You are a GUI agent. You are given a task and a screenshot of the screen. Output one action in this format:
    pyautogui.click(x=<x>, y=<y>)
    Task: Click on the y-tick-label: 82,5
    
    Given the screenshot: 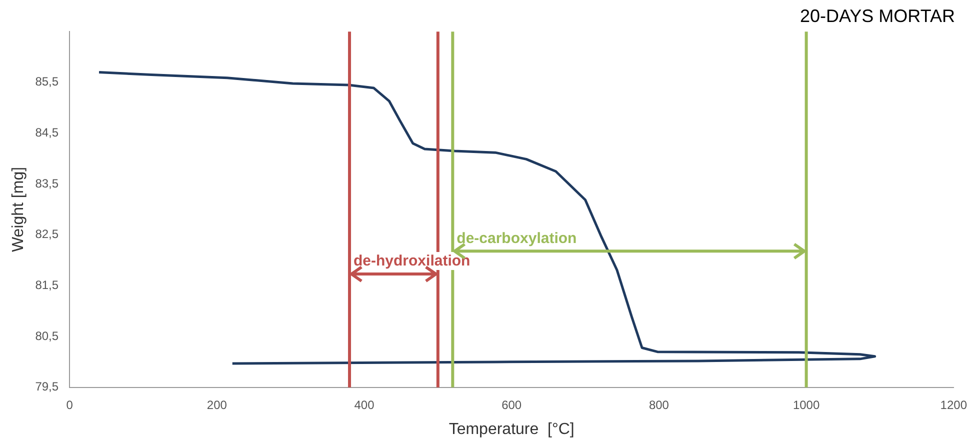 What is the action you would take?
    pyautogui.click(x=47, y=234)
    